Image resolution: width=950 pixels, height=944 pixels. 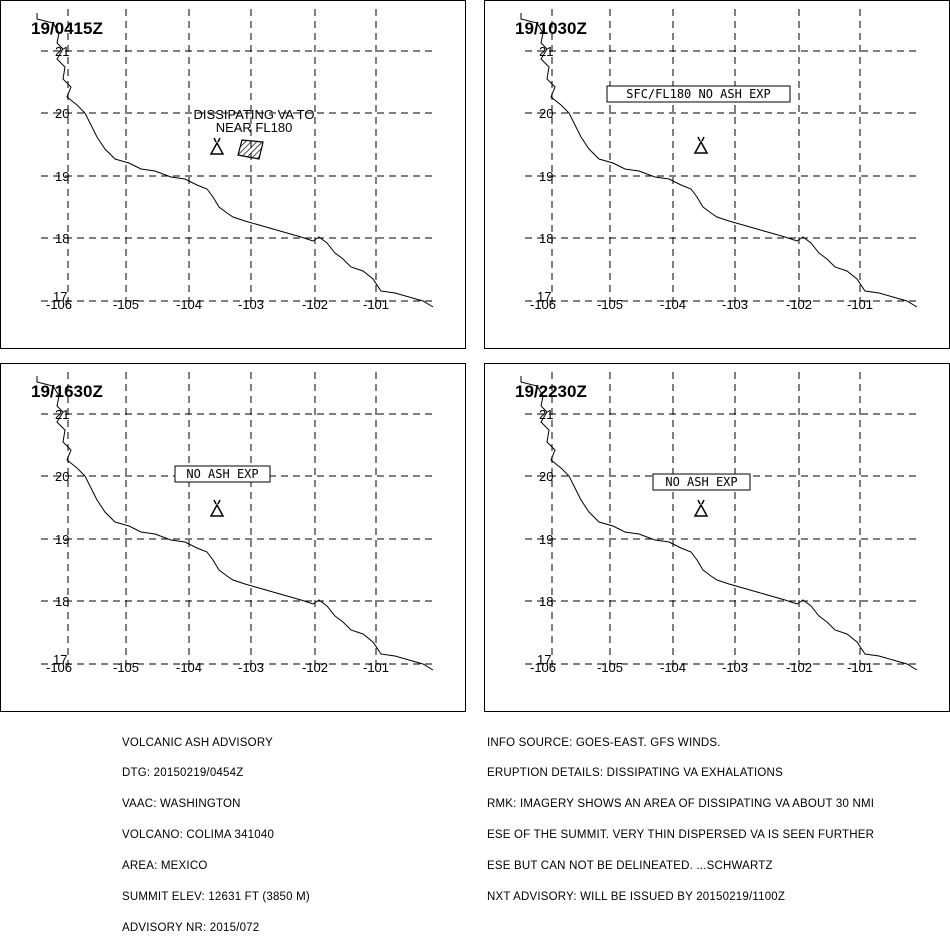 I want to click on advisory-line: VOLCANO: COLIMA 341040, so click(x=198, y=835).